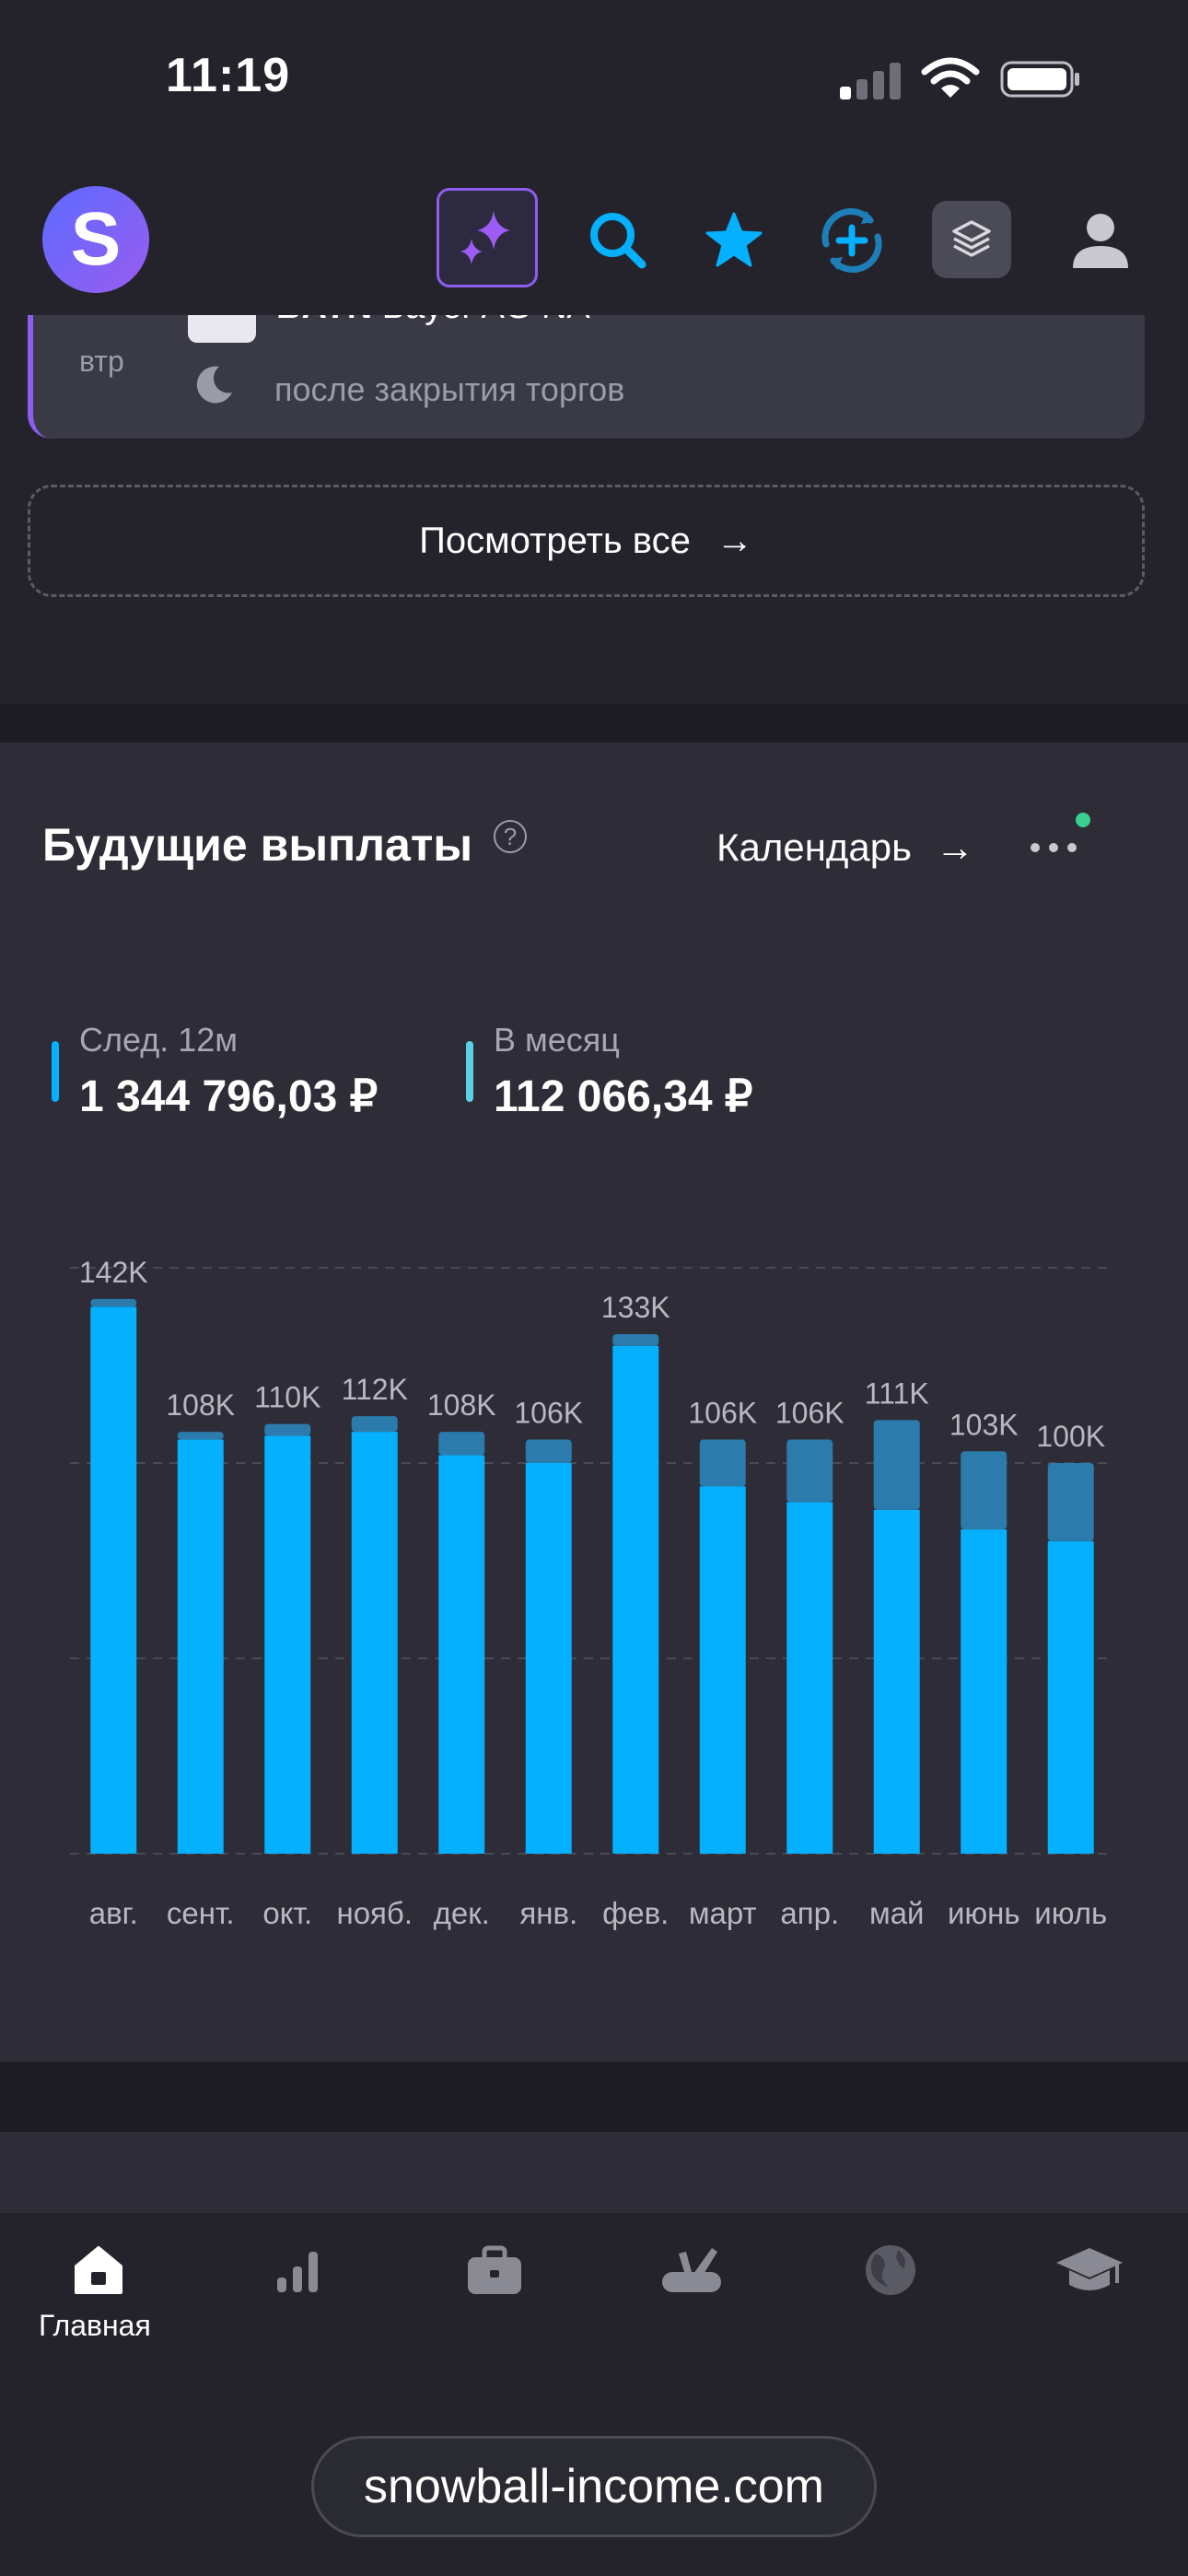  I want to click on search-button, so click(618, 240).